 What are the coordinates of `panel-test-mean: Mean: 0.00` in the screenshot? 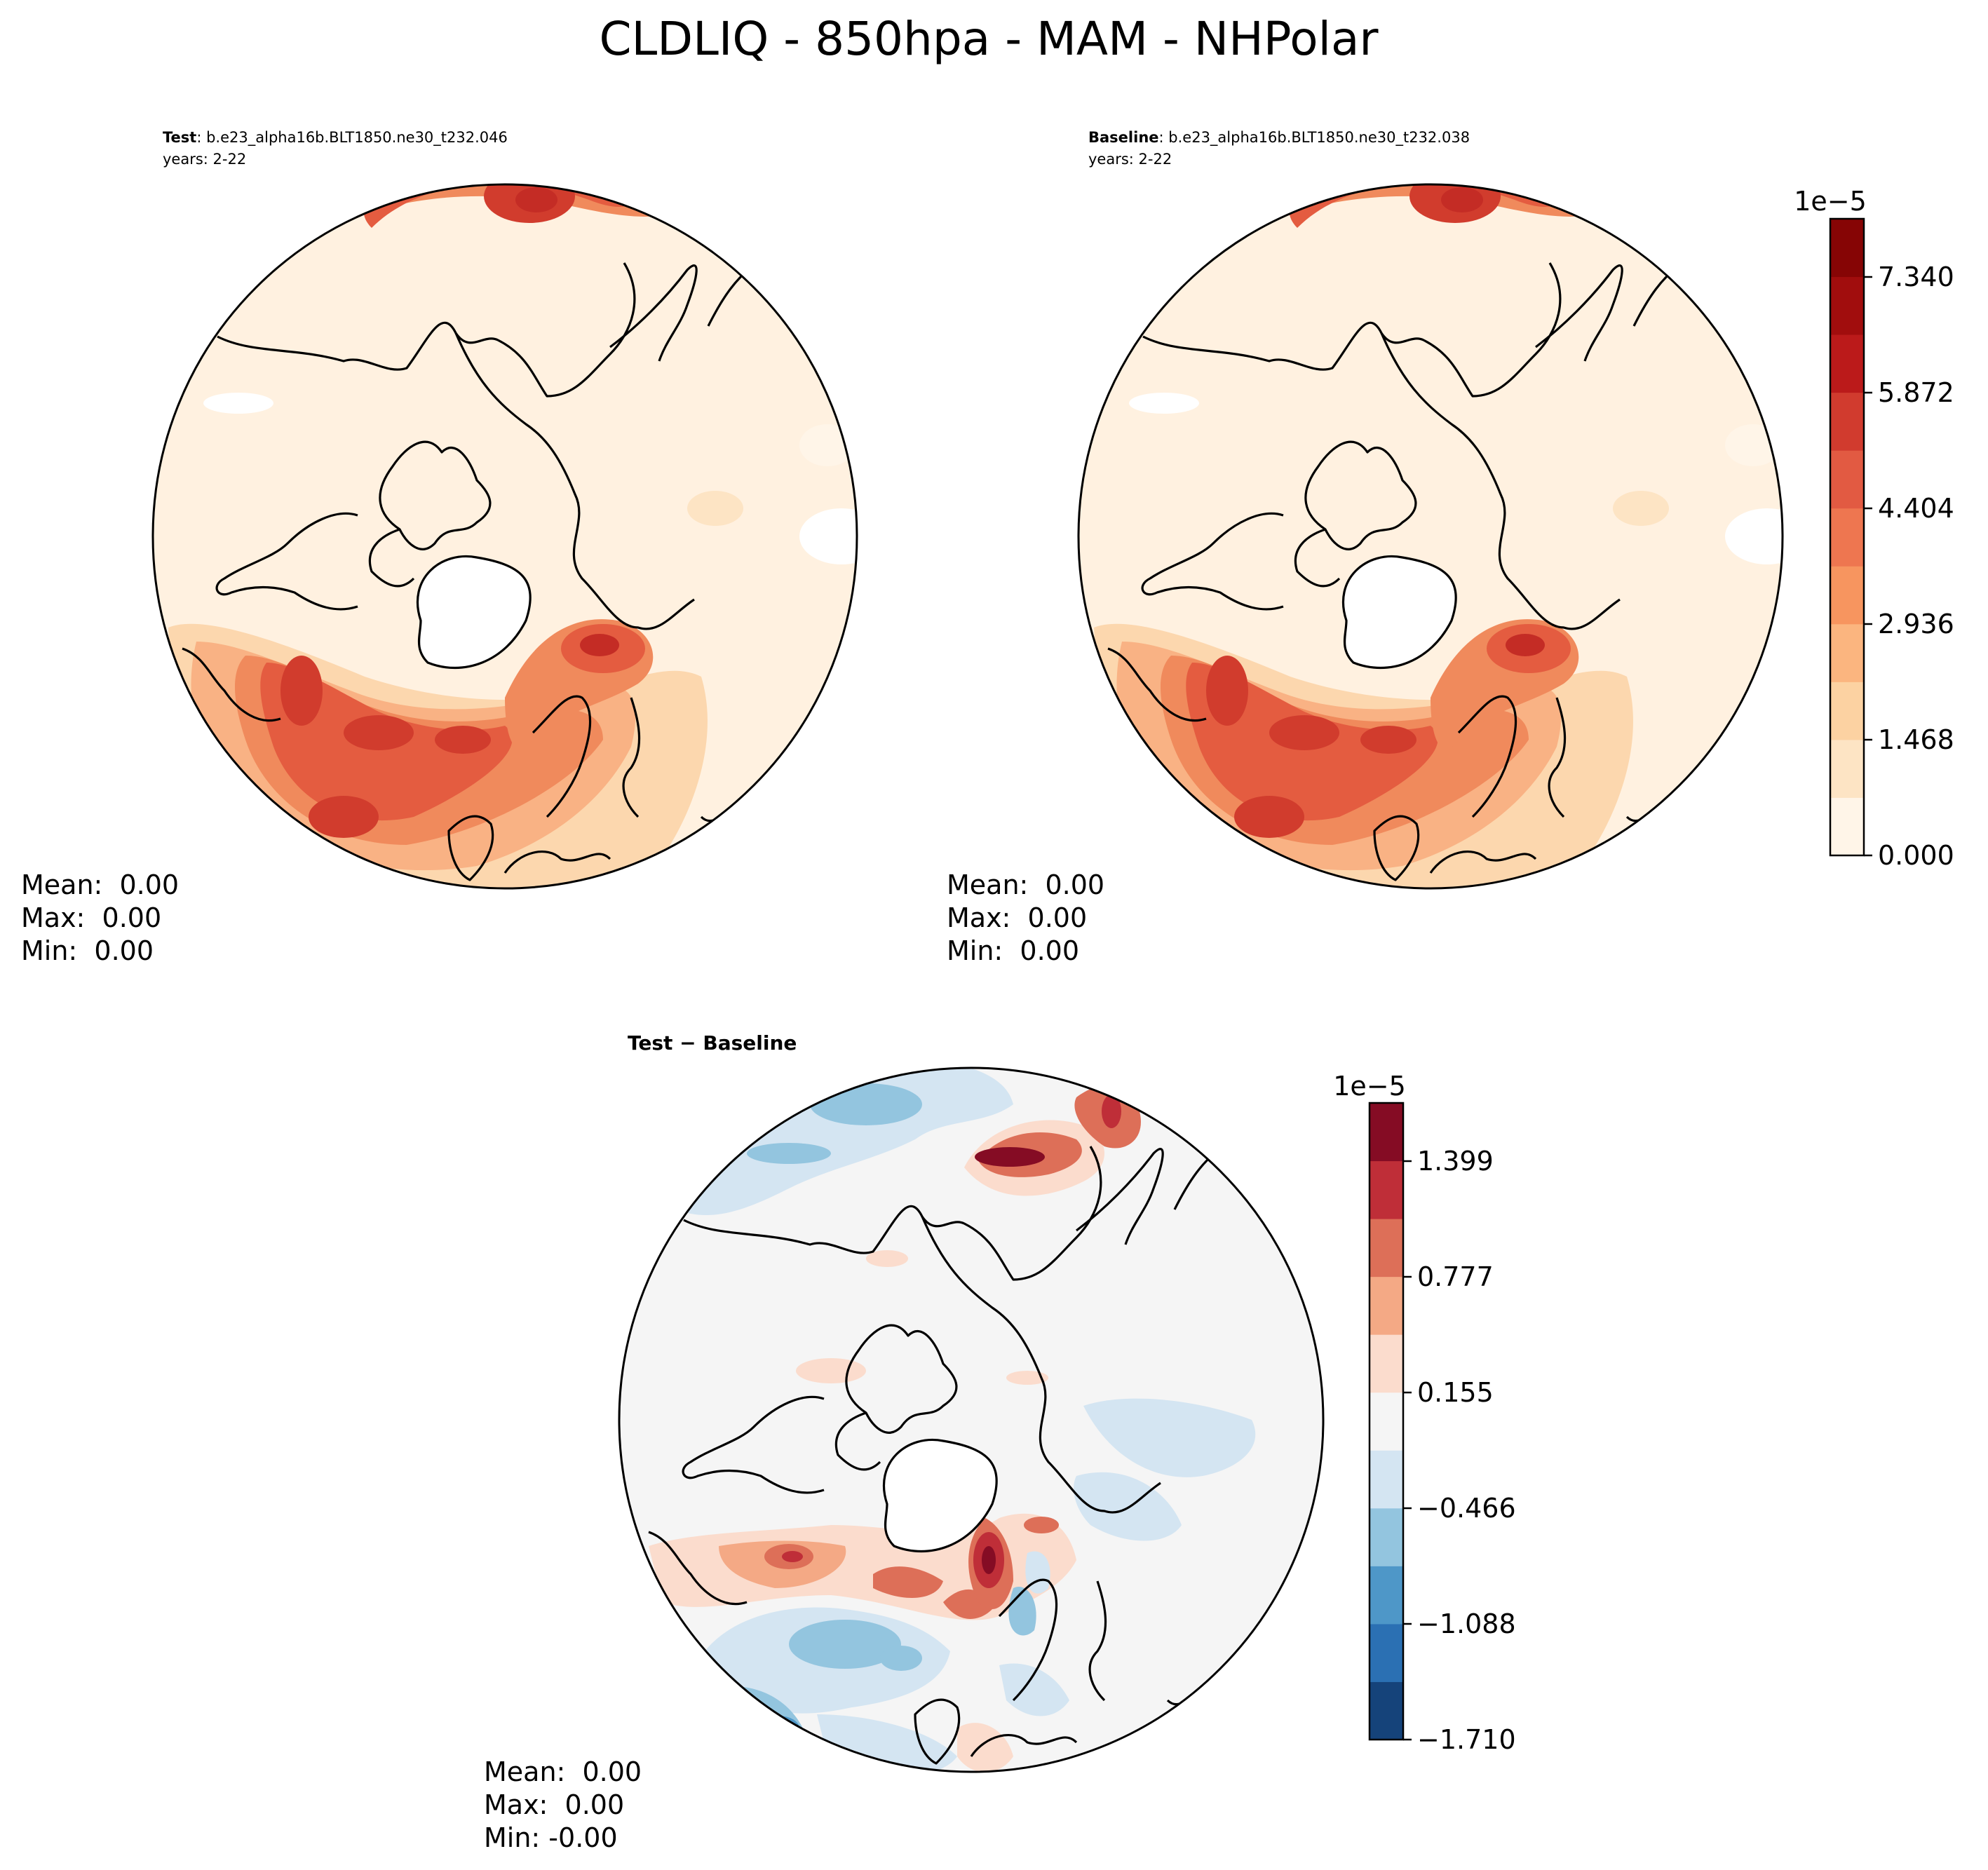 It's located at (100, 884).